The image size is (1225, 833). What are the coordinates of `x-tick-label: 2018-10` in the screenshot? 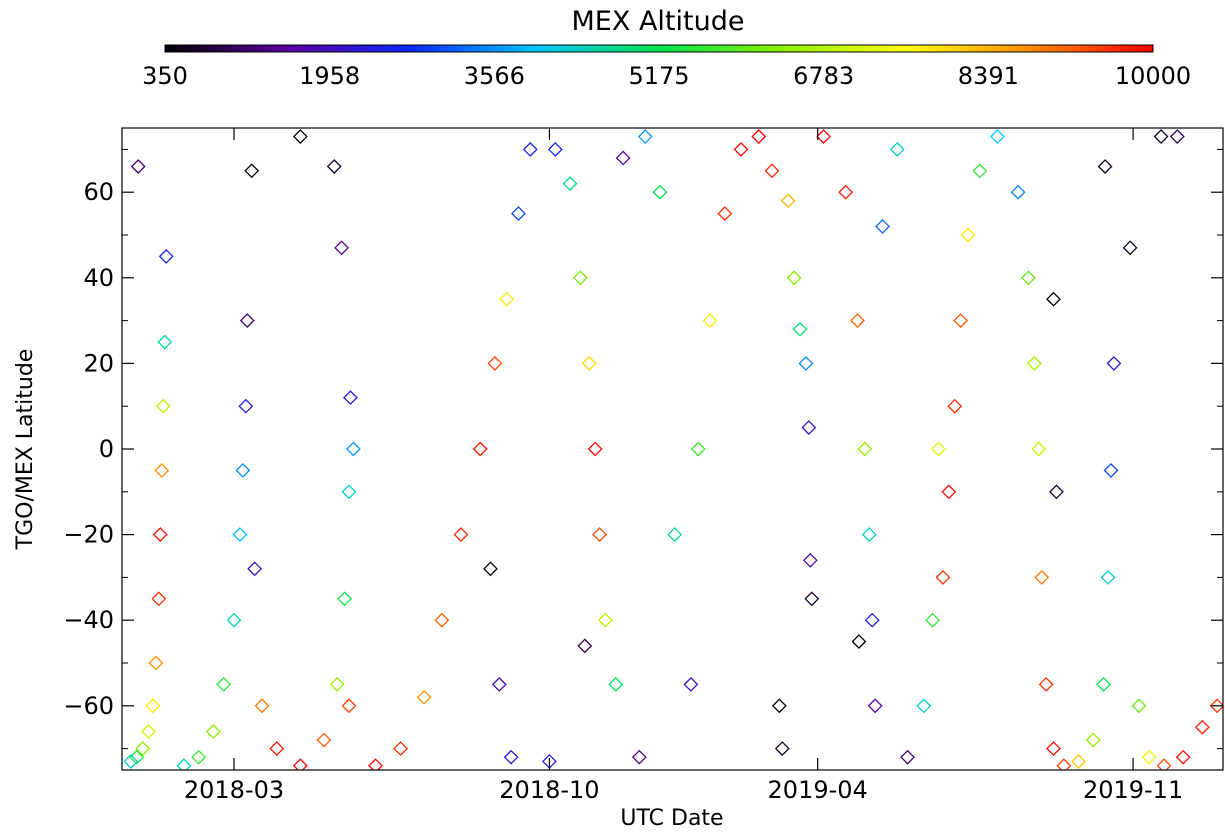 It's located at (549, 790).